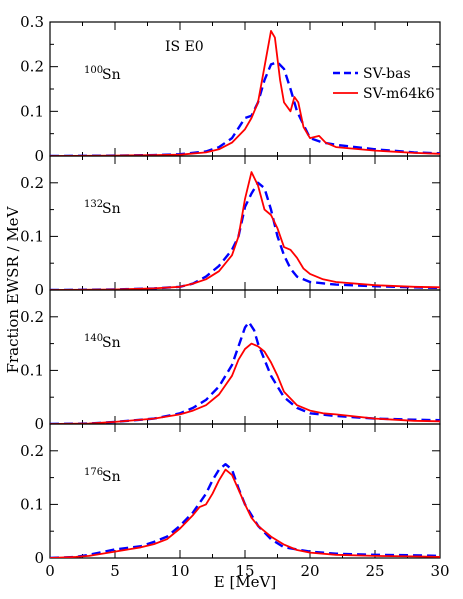  What do you see at coordinates (93, 338) in the screenshot?
I see `panel-label-mass: 140` at bounding box center [93, 338].